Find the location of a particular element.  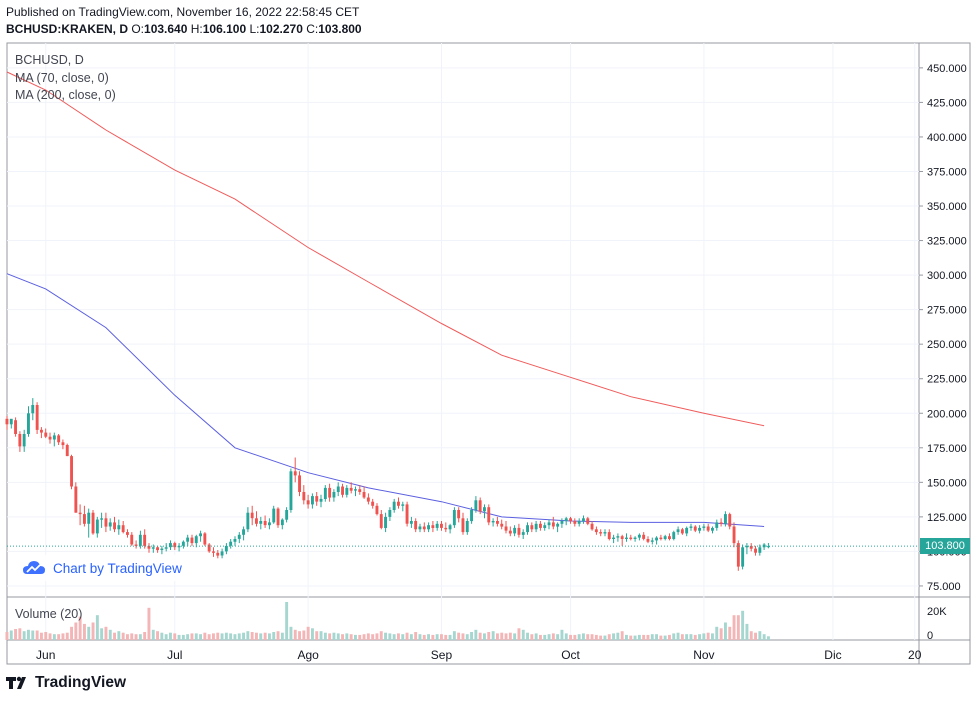

legend-volume: Volume (20) is located at coordinates (49, 614).